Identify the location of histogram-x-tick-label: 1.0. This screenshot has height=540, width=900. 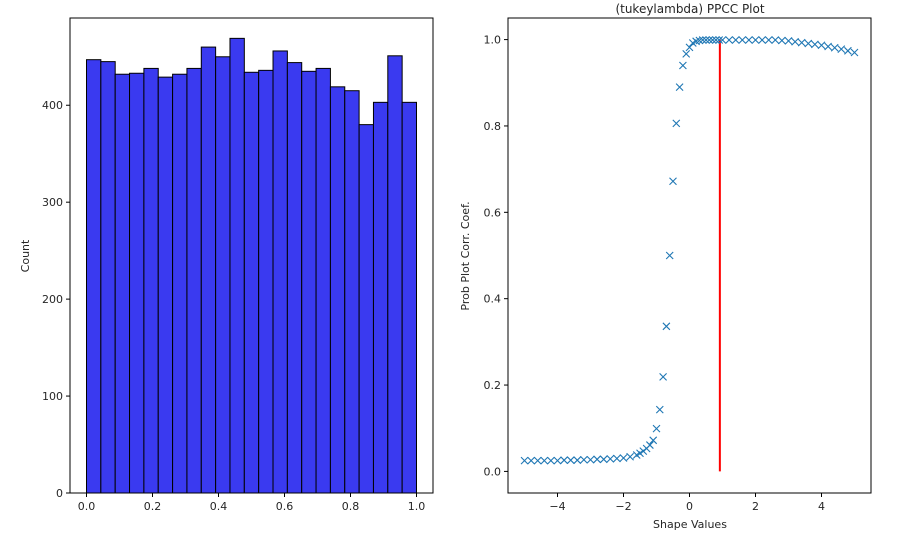
(417, 506).